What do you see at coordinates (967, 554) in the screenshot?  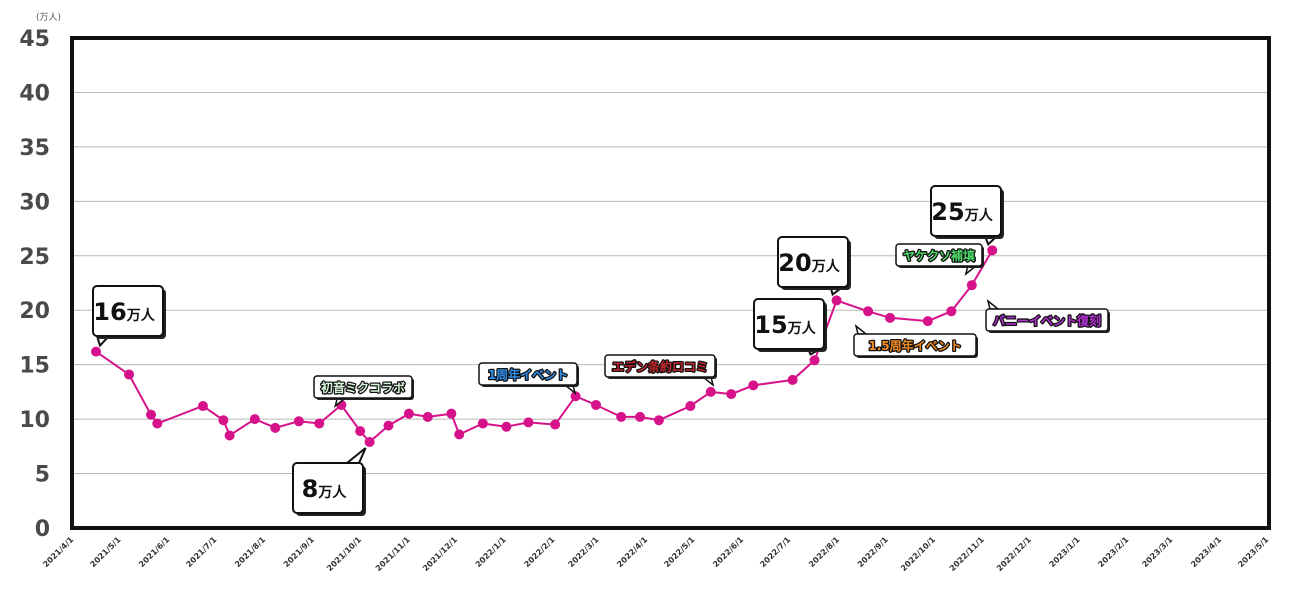 I see `x-tick-label: 2022/11/1` at bounding box center [967, 554].